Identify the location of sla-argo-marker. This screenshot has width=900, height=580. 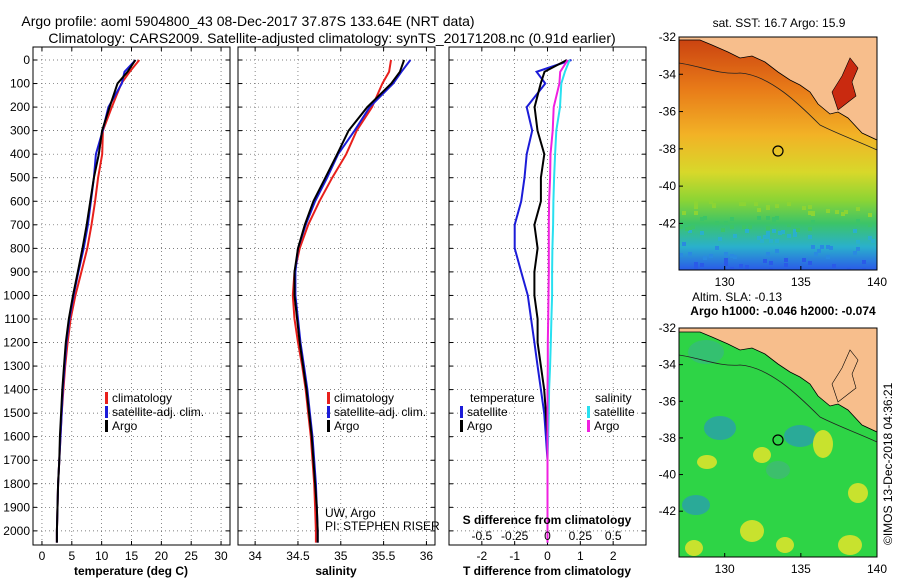
(778, 440).